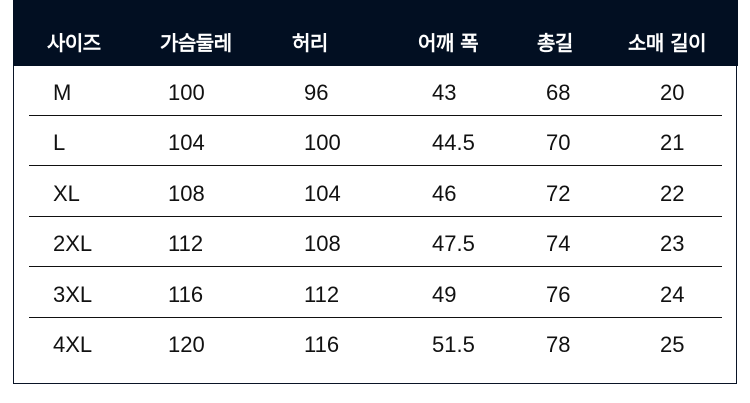 Image resolution: width=750 pixels, height=403 pixels. Describe the element at coordinates (558, 193) in the screenshot. I see `table-cell: 72` at that location.